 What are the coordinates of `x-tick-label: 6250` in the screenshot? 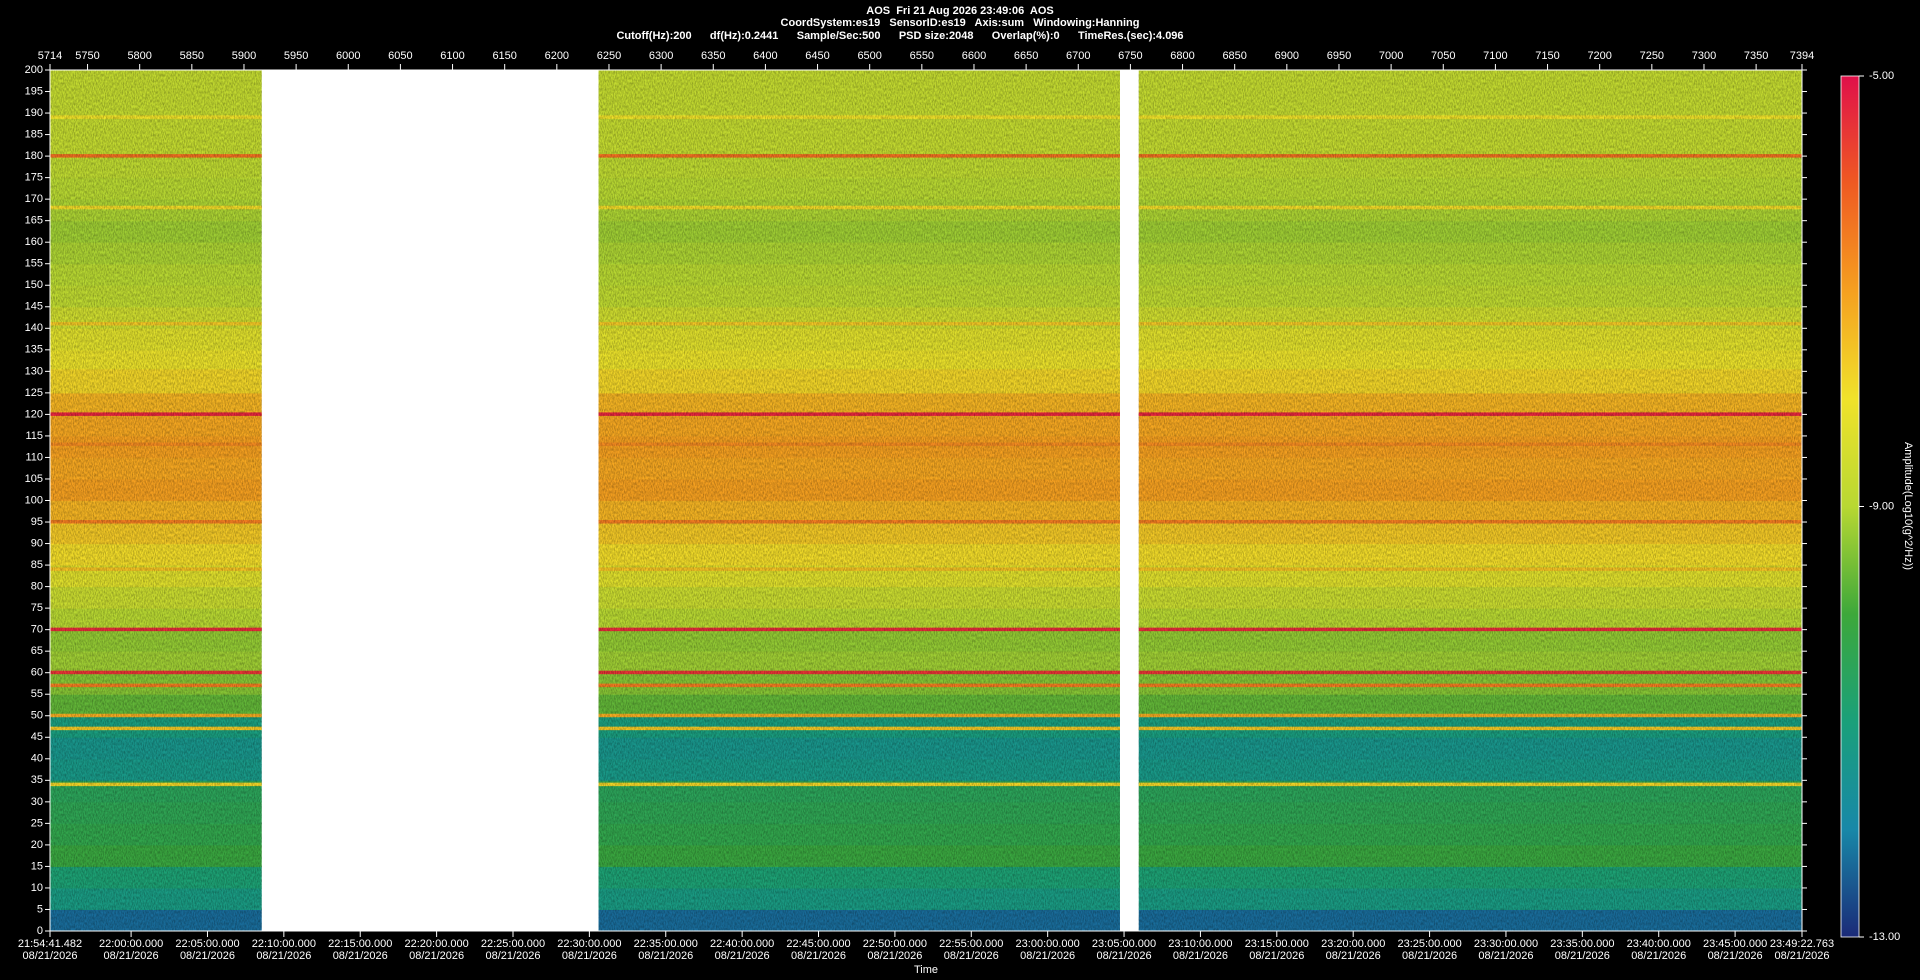 It's located at (609, 56).